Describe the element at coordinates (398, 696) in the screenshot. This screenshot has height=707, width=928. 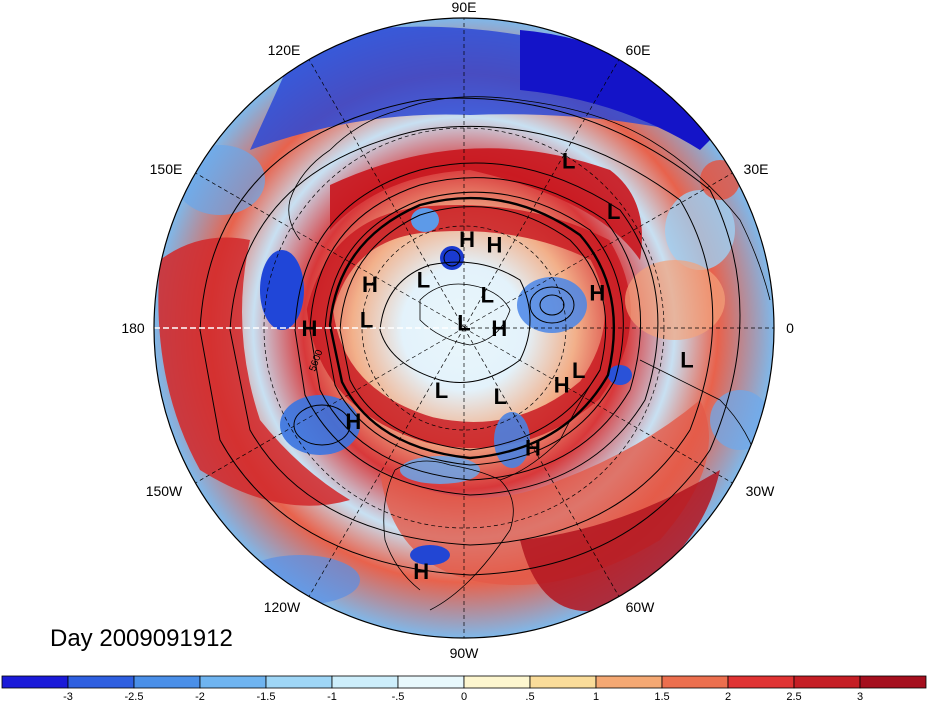
I see `colorbar-tick-label: -.5` at that location.